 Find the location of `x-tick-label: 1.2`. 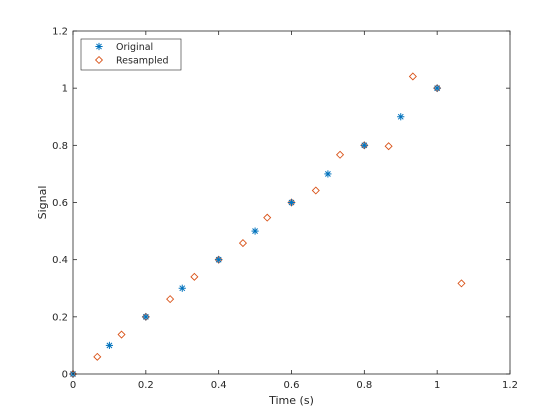

x-tick-label: 1.2 is located at coordinates (510, 385).